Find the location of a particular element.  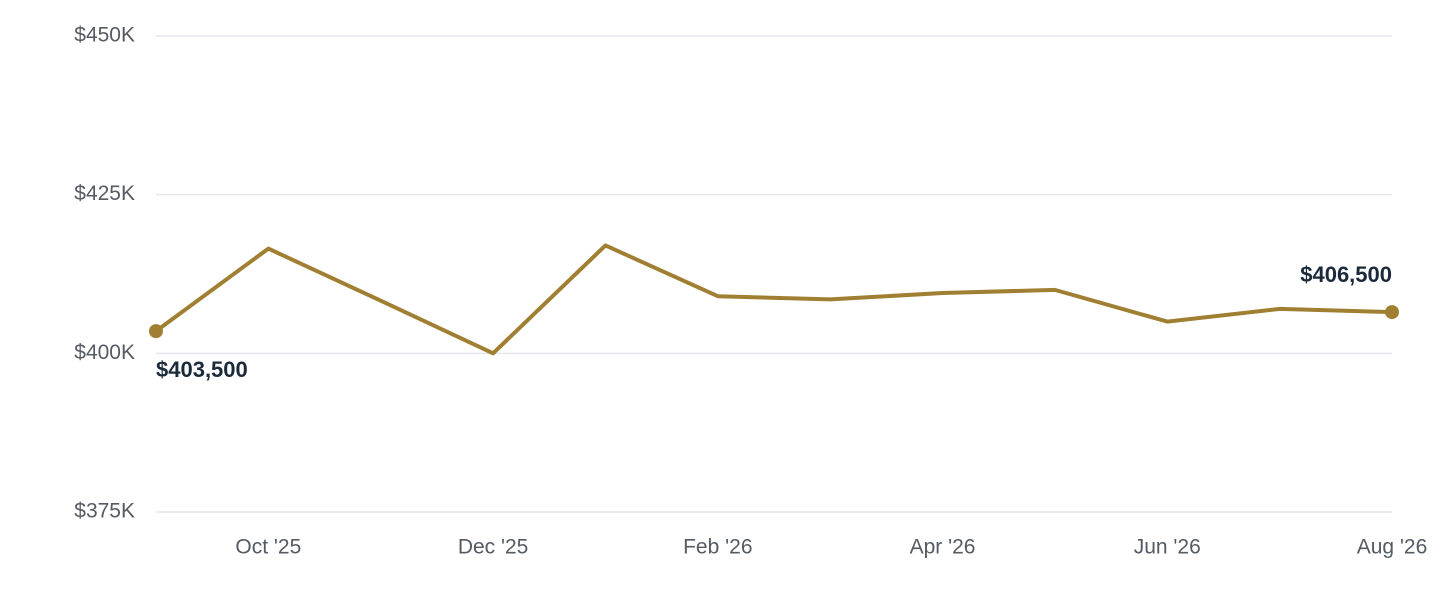

x-tick-label: Oct '25 is located at coordinates (268, 547).